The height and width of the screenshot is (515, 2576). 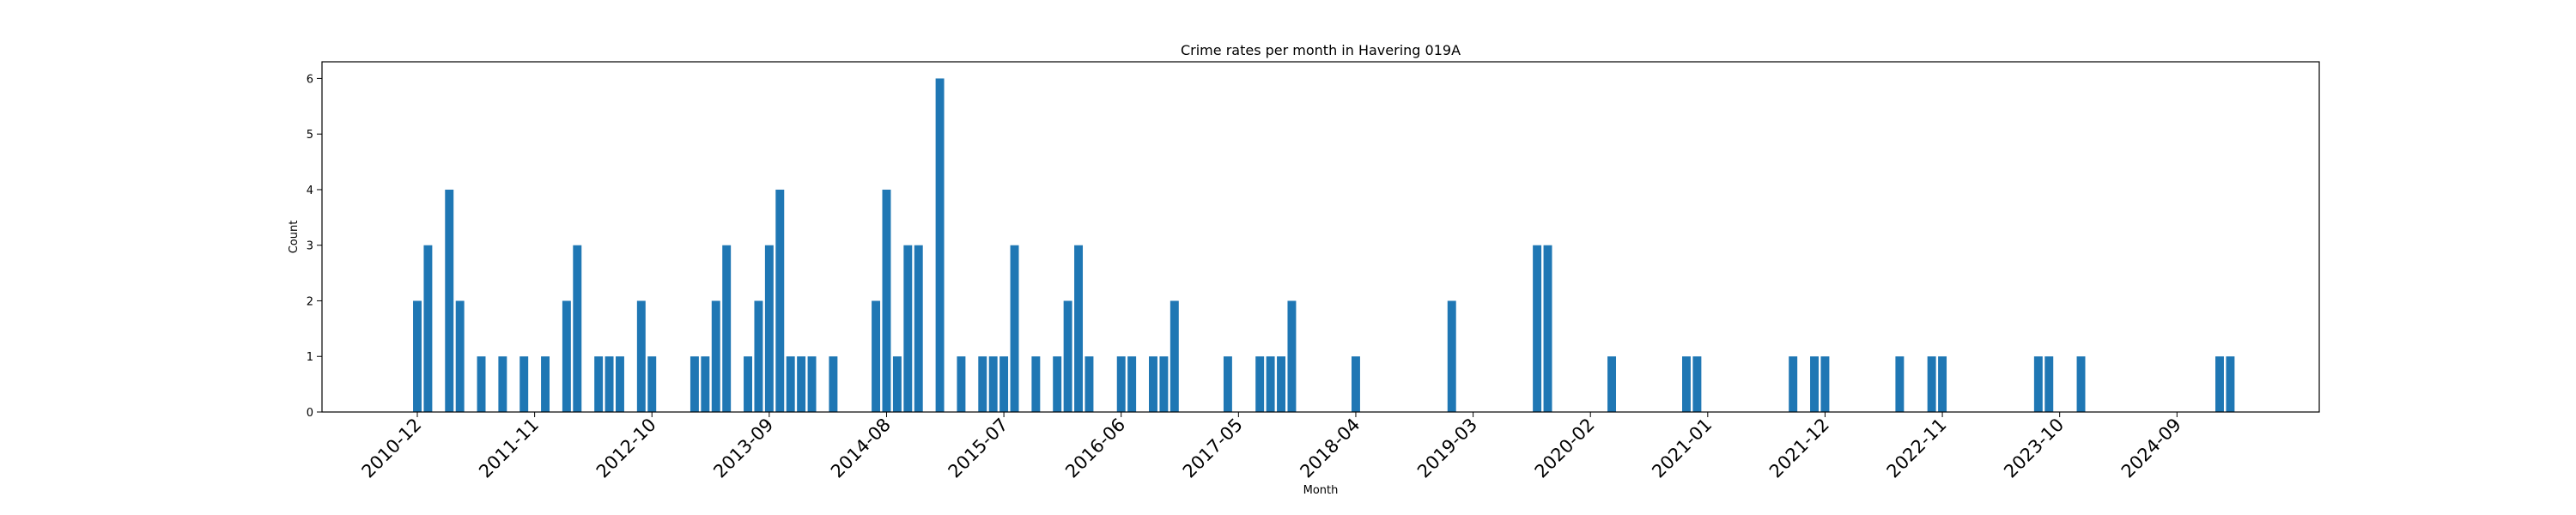 I want to click on x-tick-label: 2020-02, so click(x=1565, y=448).